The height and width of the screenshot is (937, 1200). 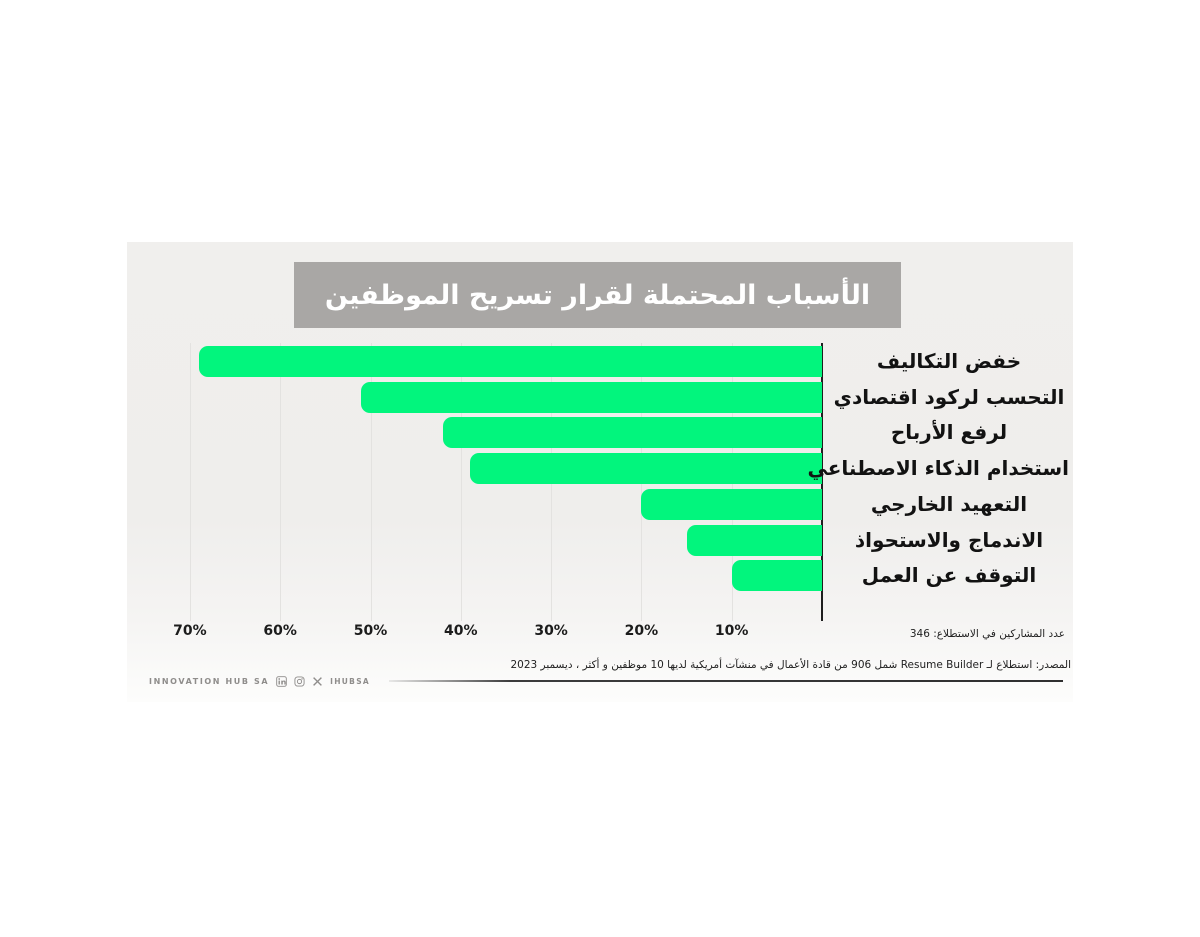 I want to click on category-label: الاندماج والاستحواذ, so click(x=949, y=539).